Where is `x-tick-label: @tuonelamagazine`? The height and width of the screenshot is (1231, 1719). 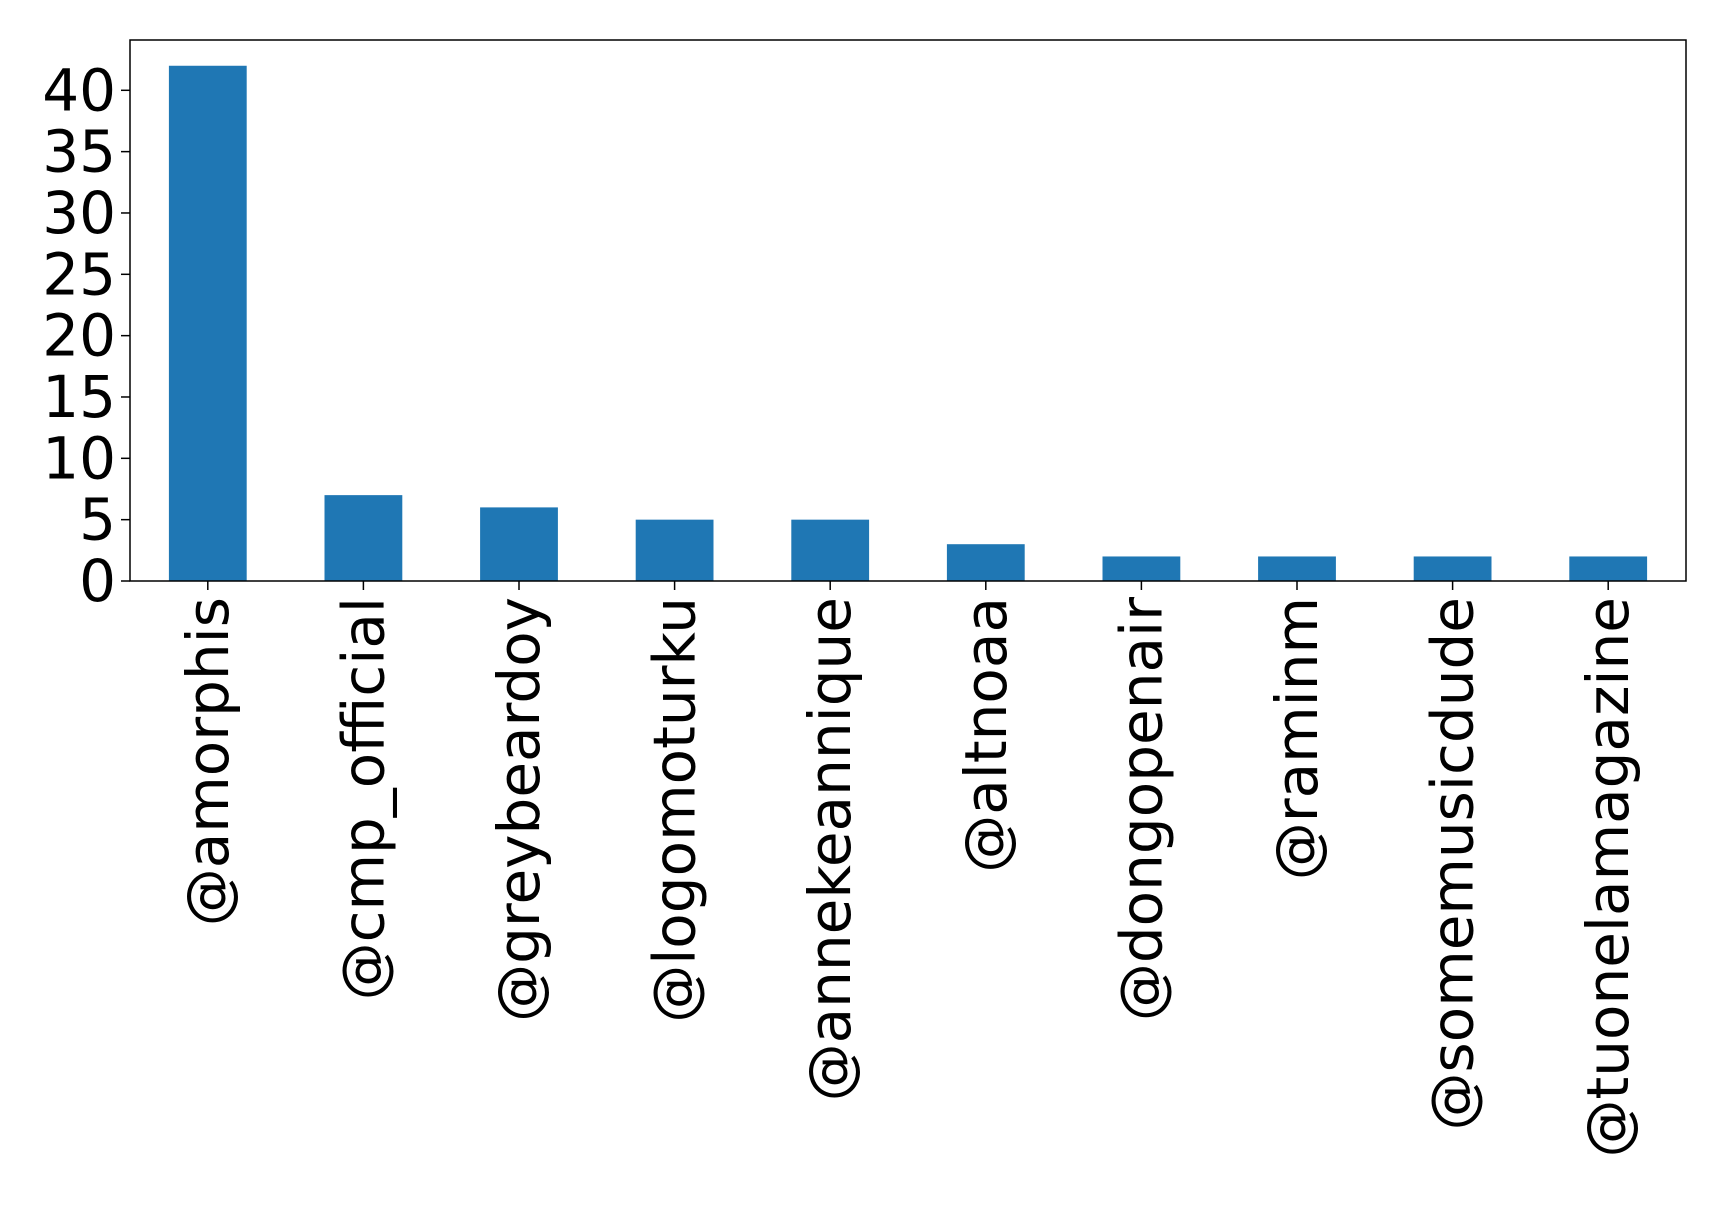
x-tick-label: @tuonelamagazine is located at coordinates (1608, 877).